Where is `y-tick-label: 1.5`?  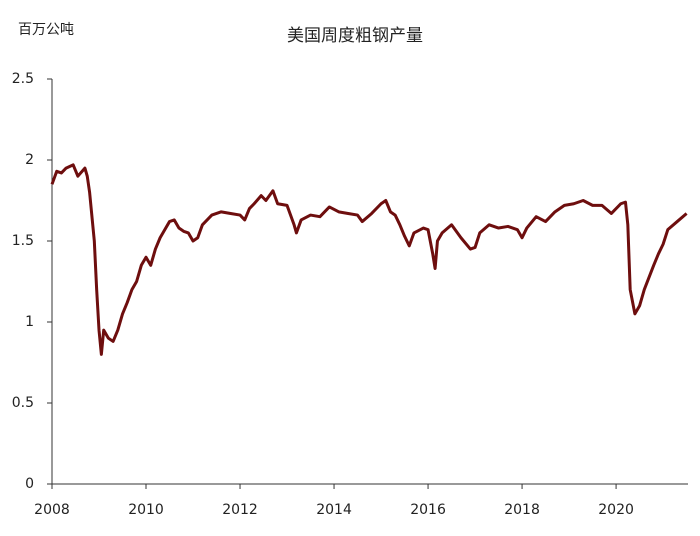
y-tick-label: 1.5 is located at coordinates (23, 241).